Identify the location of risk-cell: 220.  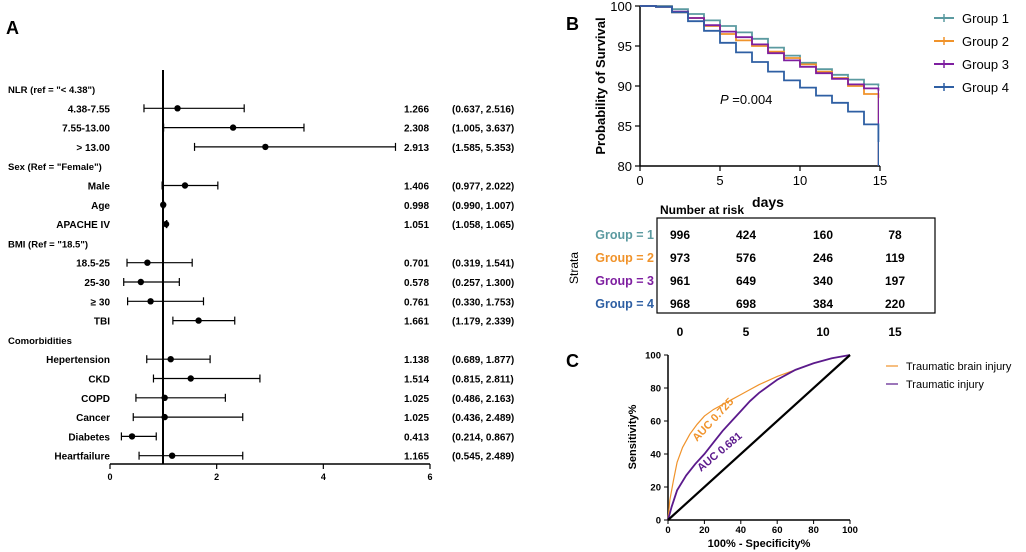
(895, 304).